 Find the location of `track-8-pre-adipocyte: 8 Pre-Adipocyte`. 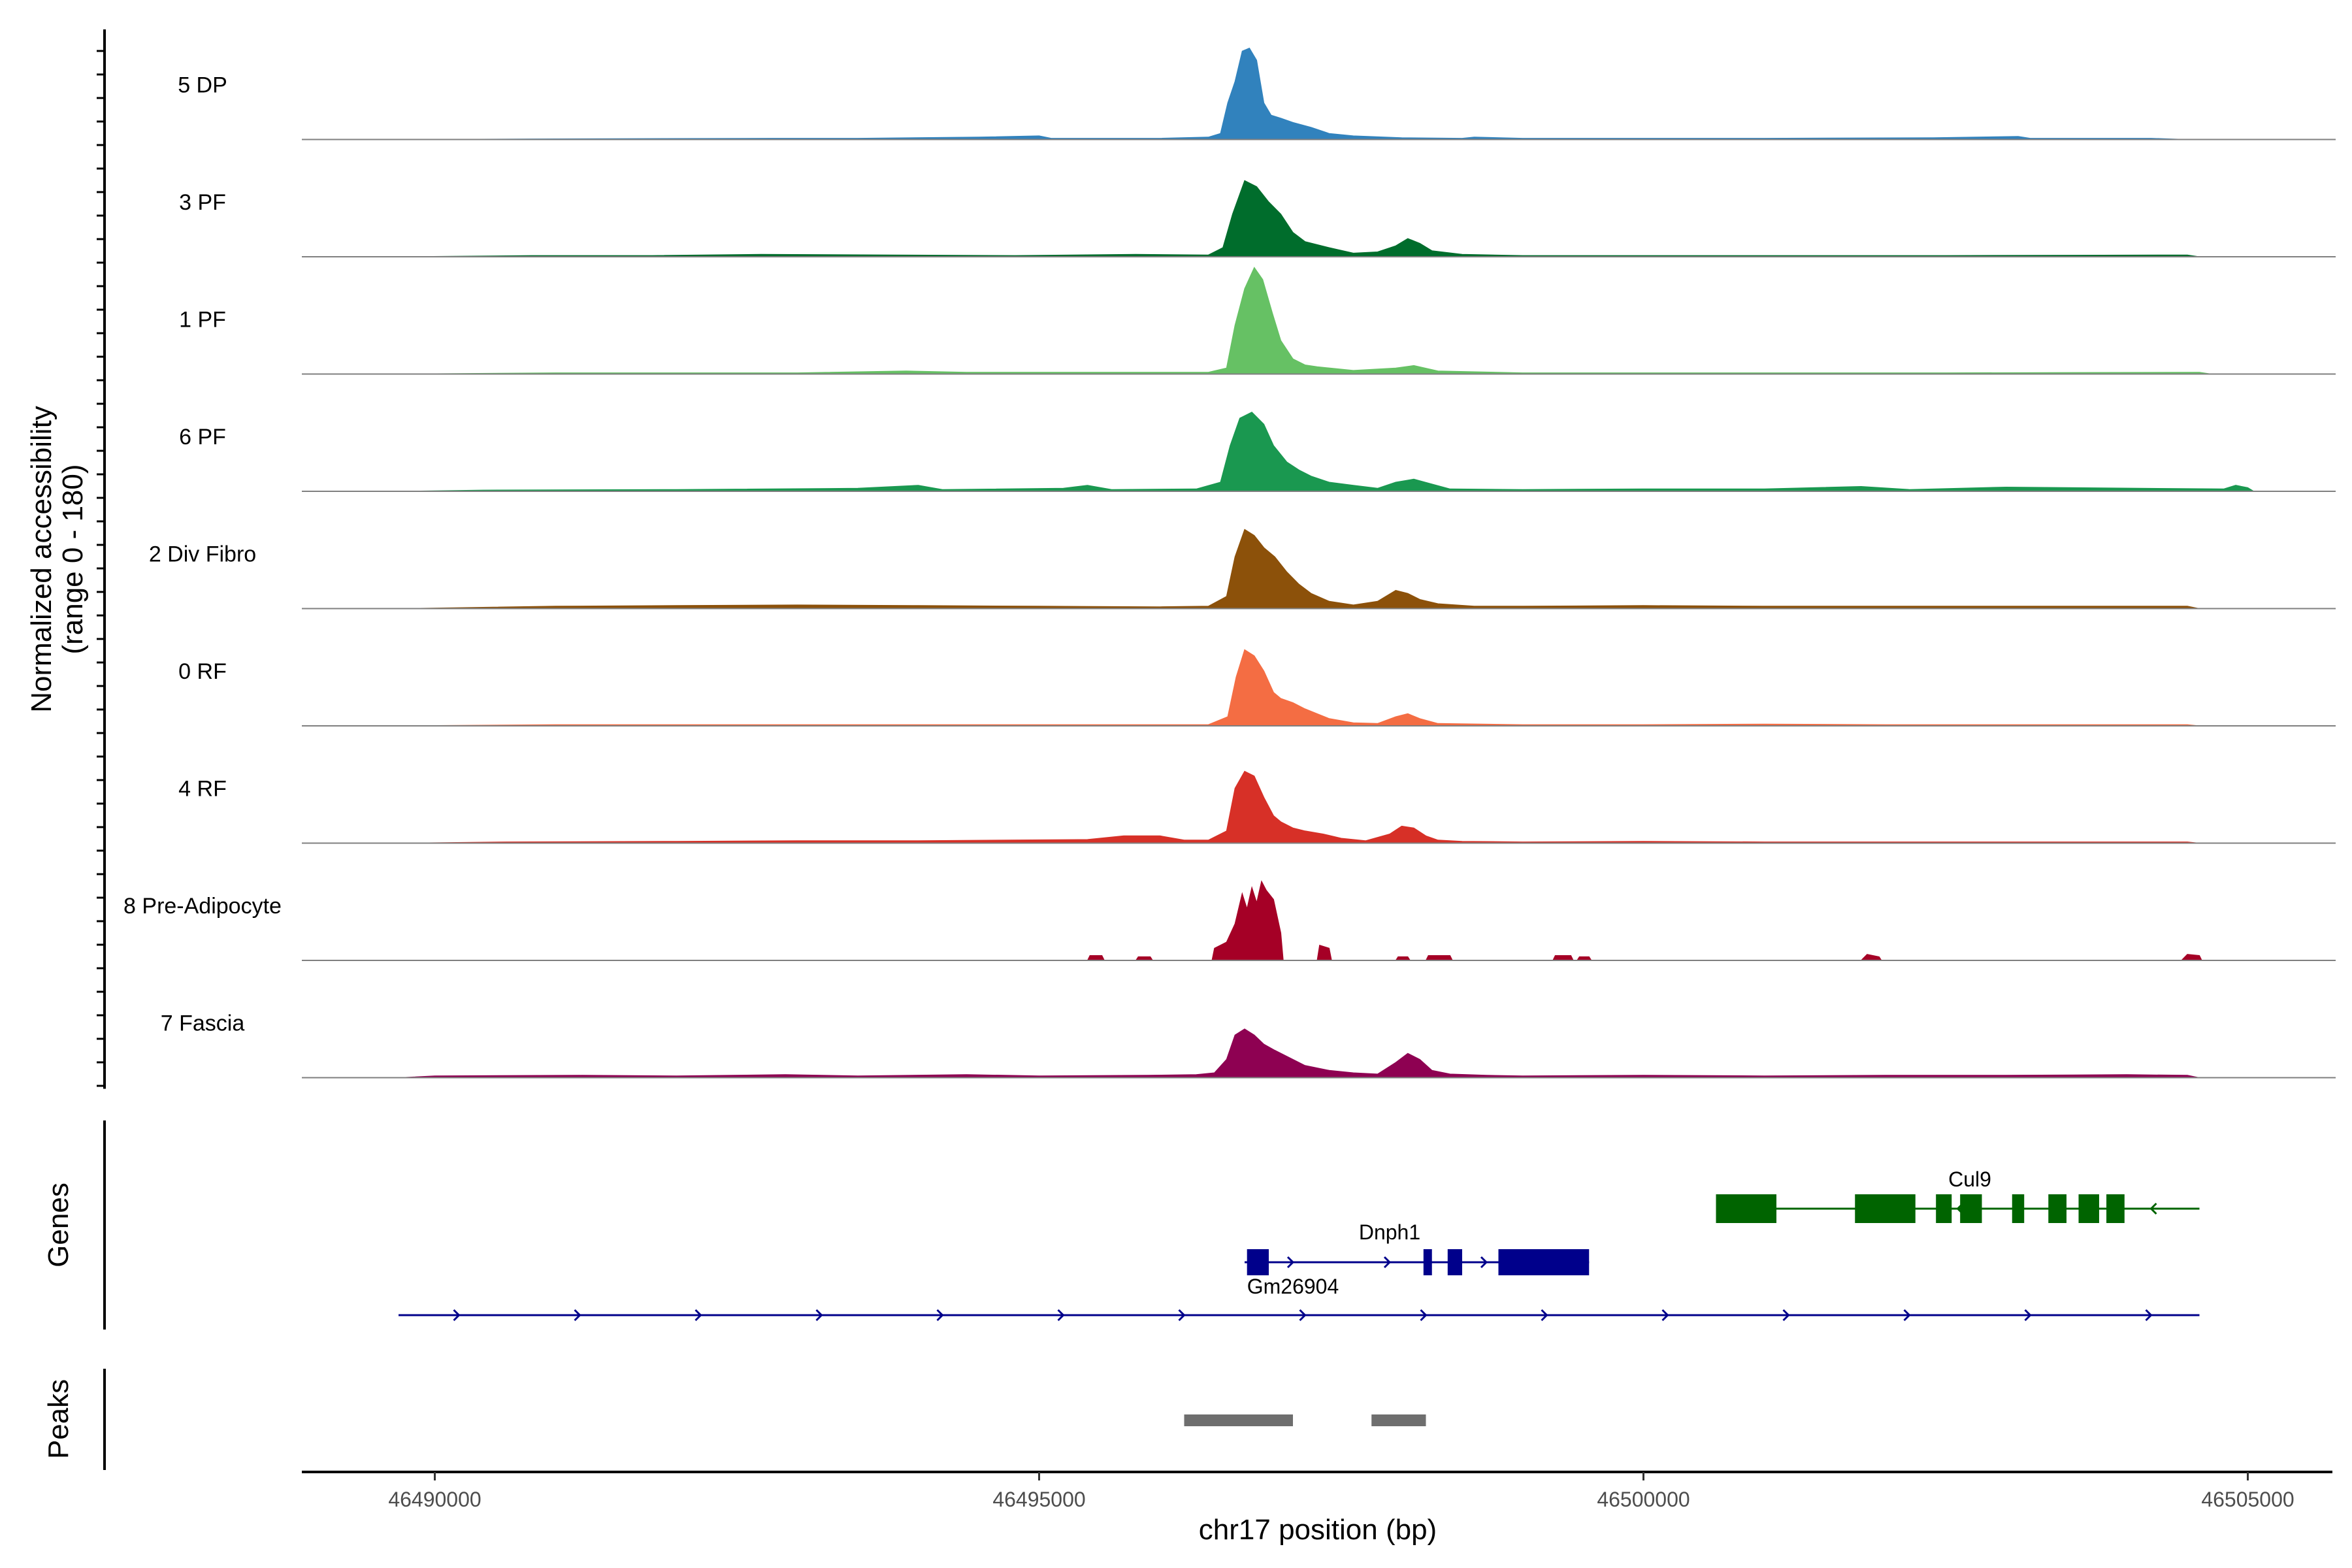

track-8-pre-adipocyte: 8 Pre-Adipocyte is located at coordinates (1229, 920).